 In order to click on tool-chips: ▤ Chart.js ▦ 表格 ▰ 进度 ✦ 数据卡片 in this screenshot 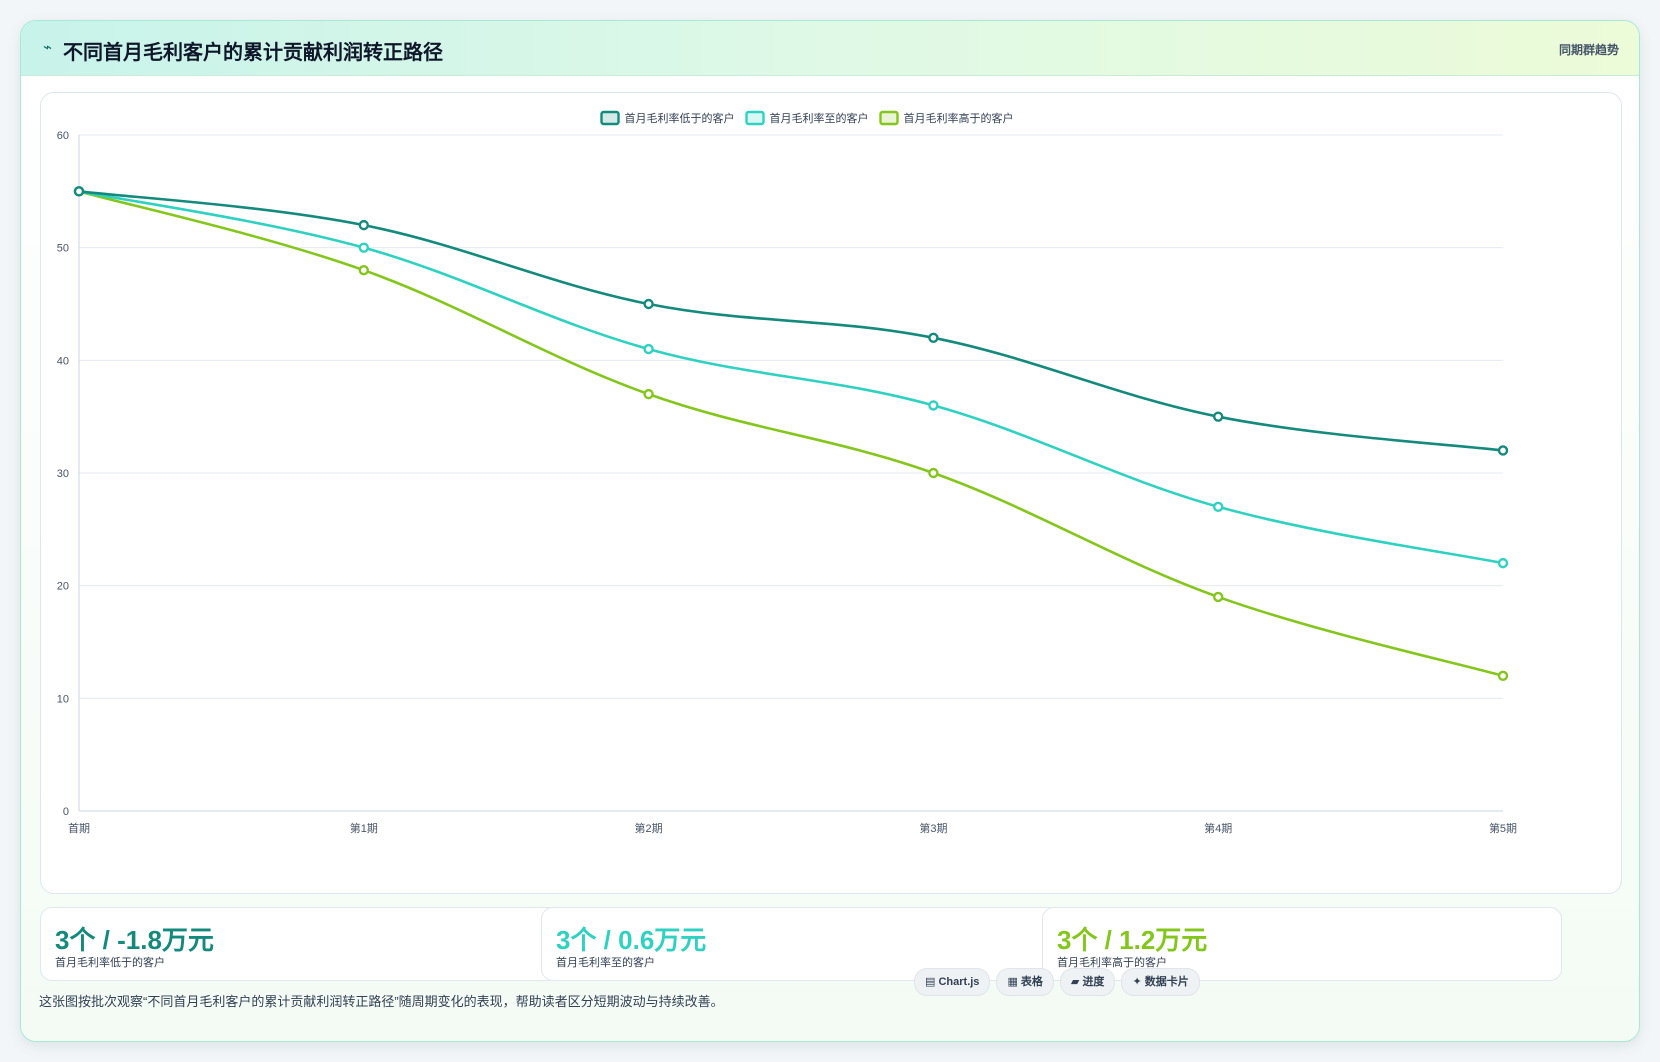, I will do `click(1060, 982)`.